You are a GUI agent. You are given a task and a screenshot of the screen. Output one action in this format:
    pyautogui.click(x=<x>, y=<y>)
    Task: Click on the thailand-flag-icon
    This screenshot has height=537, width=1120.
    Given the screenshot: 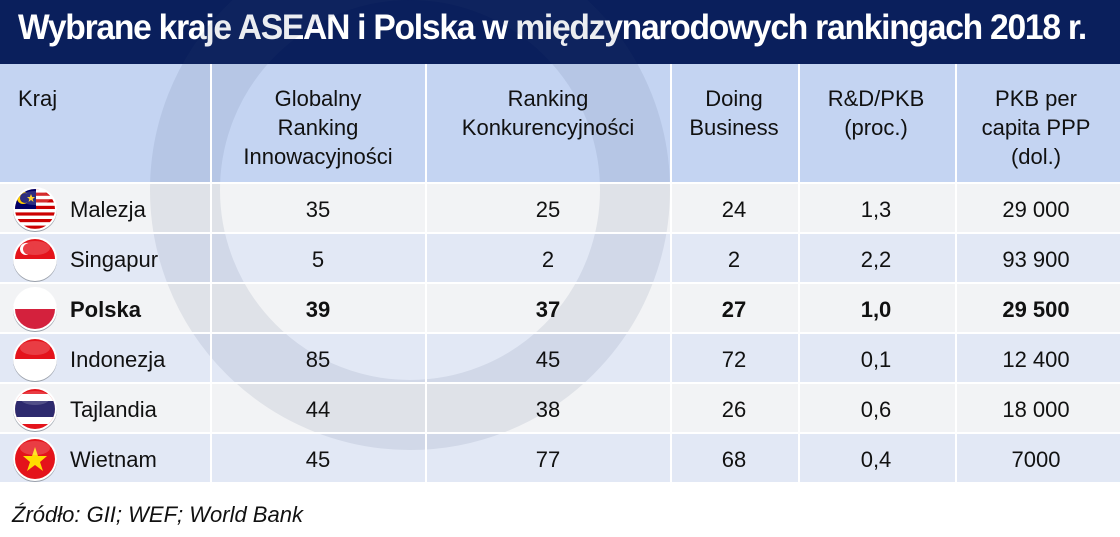 What is the action you would take?
    pyautogui.click(x=35, y=409)
    